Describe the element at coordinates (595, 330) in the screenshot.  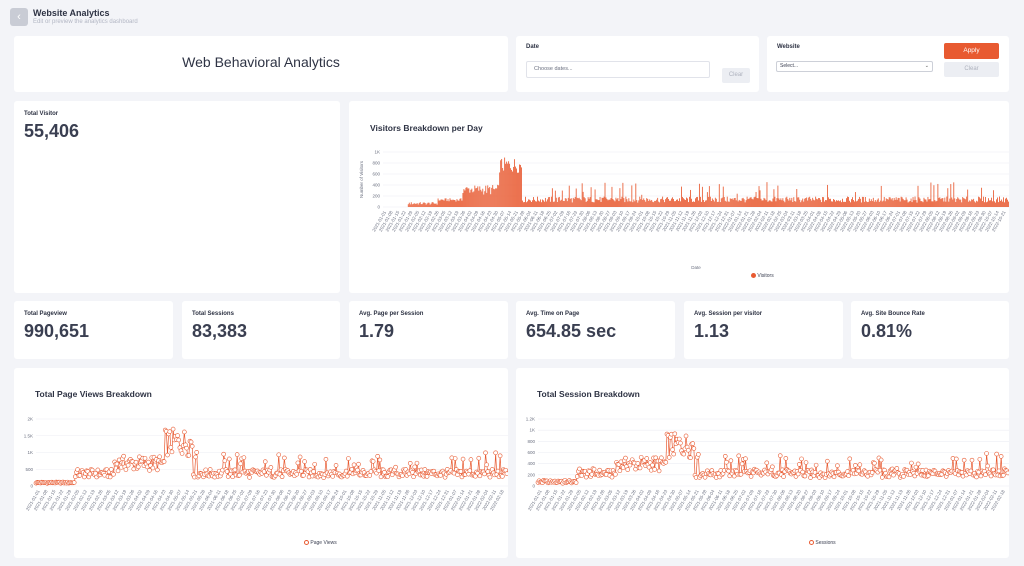
I see `avg-time-on-page-card: Avg. Time on Page 654.85 sec` at that location.